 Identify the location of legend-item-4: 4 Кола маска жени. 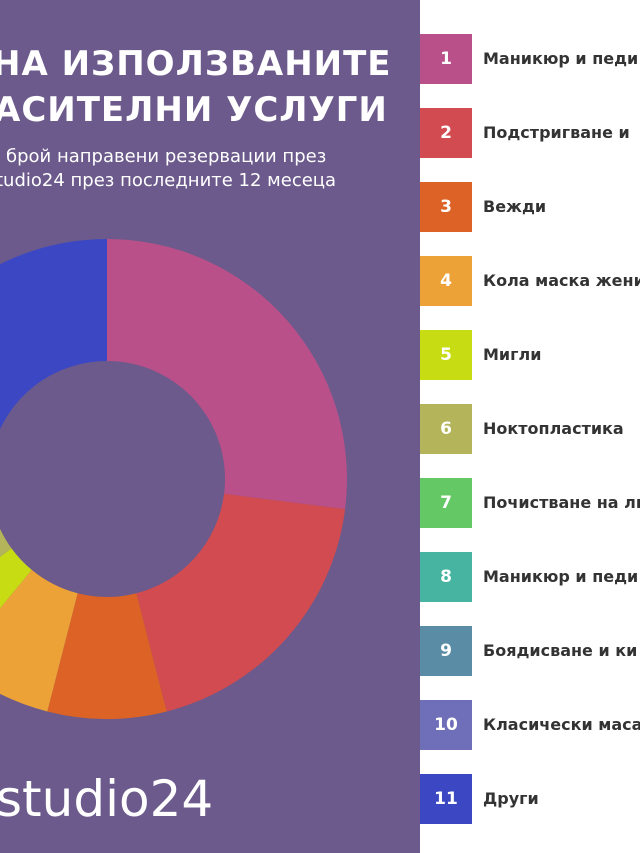
(530, 281).